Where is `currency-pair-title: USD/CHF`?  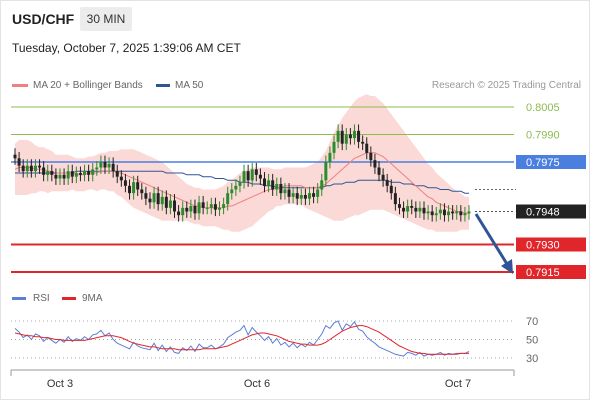 currency-pair-title: USD/CHF is located at coordinates (43, 19).